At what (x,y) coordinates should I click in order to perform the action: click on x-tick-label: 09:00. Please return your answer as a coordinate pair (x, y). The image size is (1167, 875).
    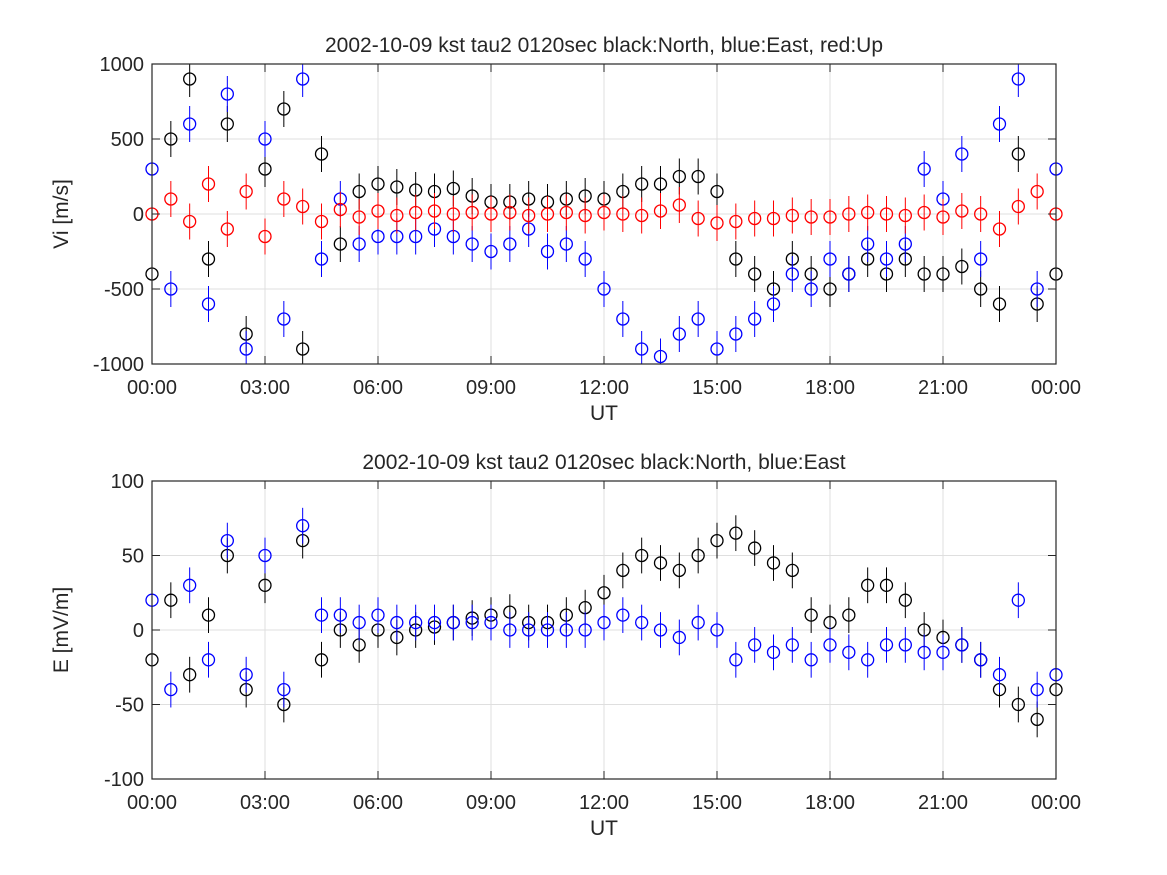
    Looking at the image, I should click on (491, 803).